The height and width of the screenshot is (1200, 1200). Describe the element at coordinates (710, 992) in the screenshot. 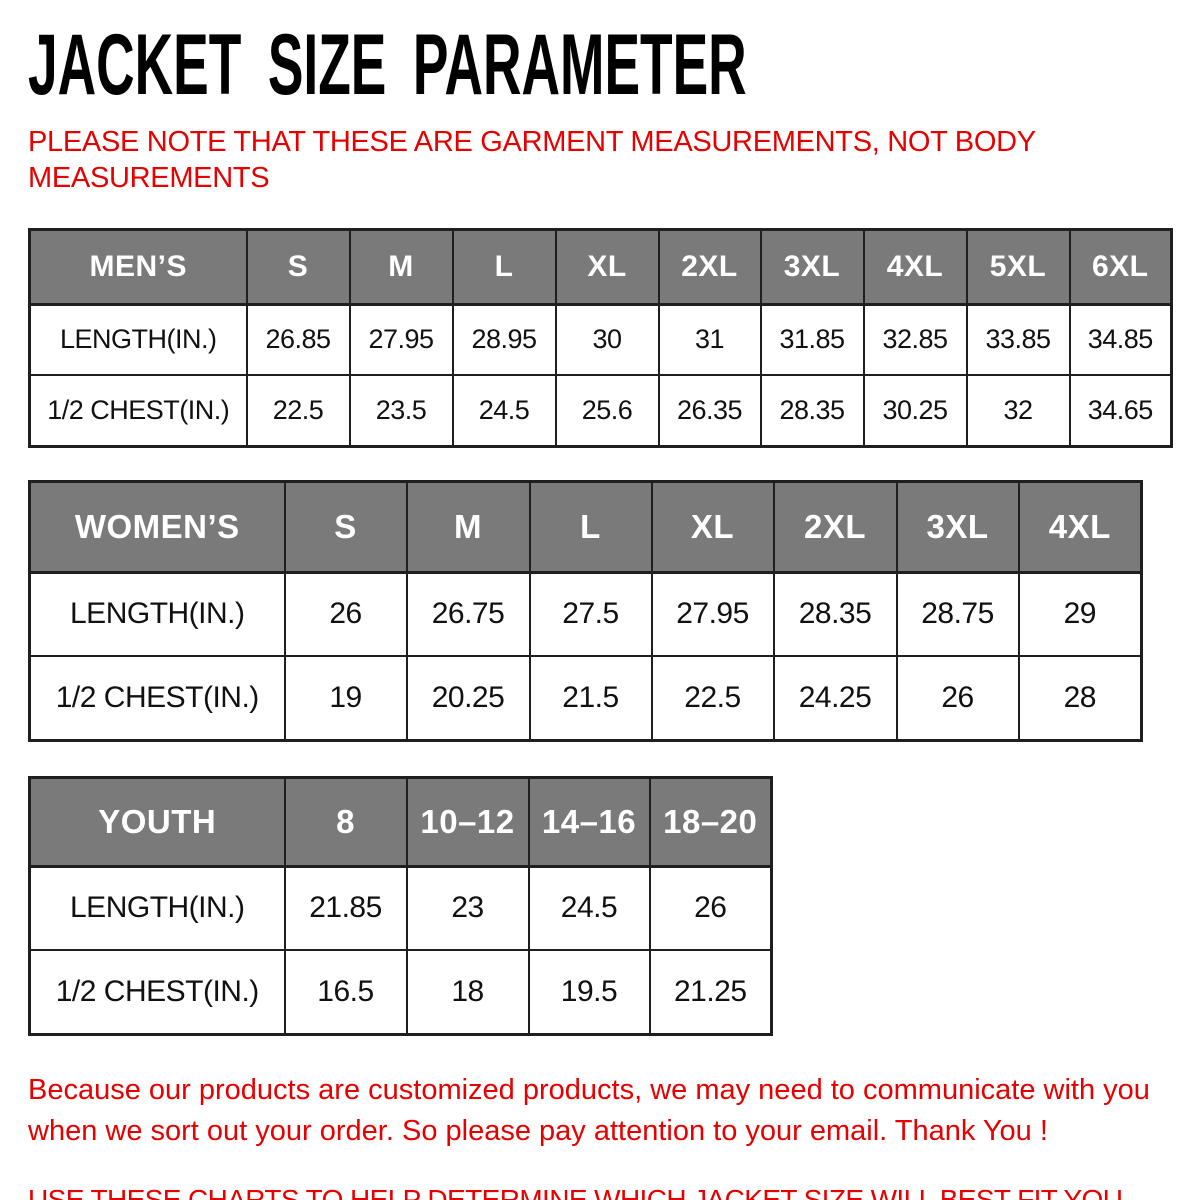

I see `size-value-cell: 21.25` at that location.